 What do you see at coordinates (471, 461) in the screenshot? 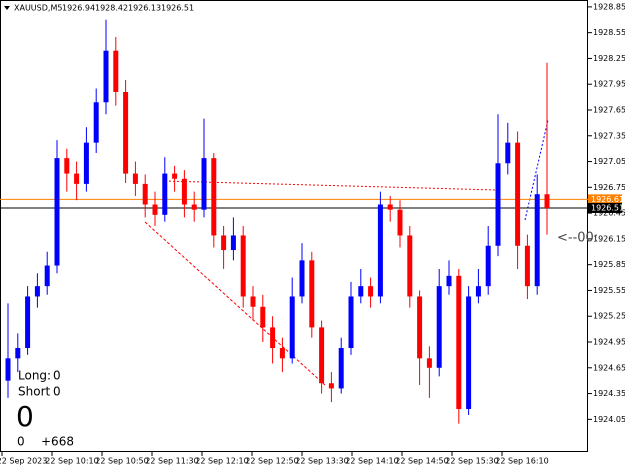
I see `x-tick-label: 22 Sep 15:30` at bounding box center [471, 461].